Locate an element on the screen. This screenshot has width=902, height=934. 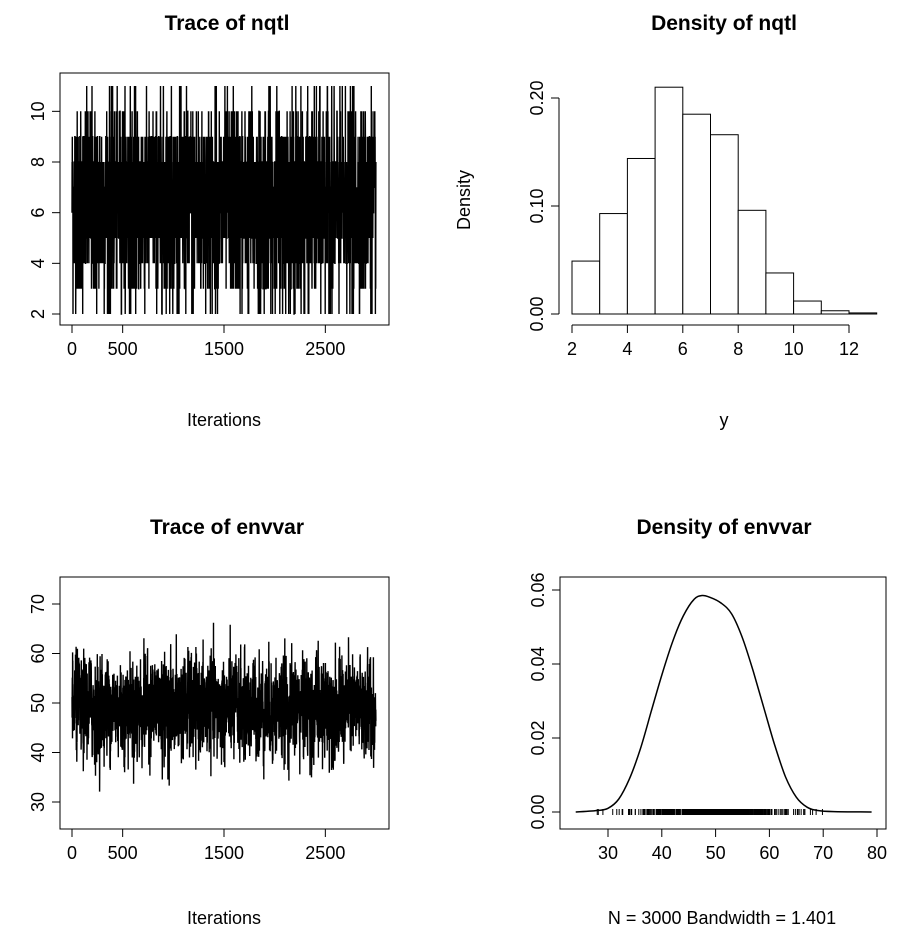
x-tick-label: 10 is located at coordinates (794, 349).